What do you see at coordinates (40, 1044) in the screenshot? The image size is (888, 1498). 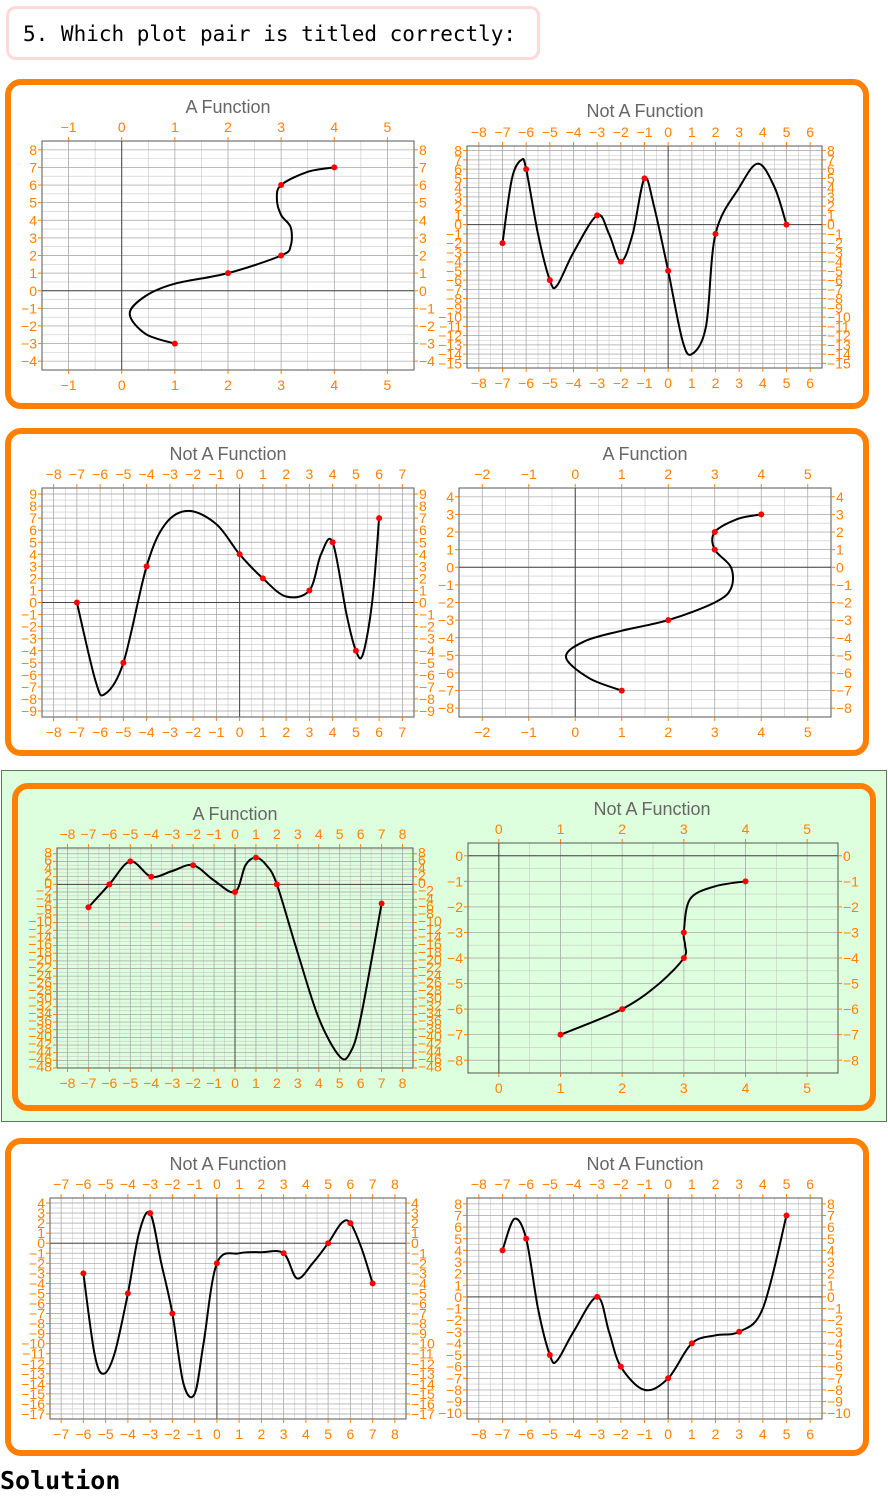 I see `y-tick-label-left: −42` at bounding box center [40, 1044].